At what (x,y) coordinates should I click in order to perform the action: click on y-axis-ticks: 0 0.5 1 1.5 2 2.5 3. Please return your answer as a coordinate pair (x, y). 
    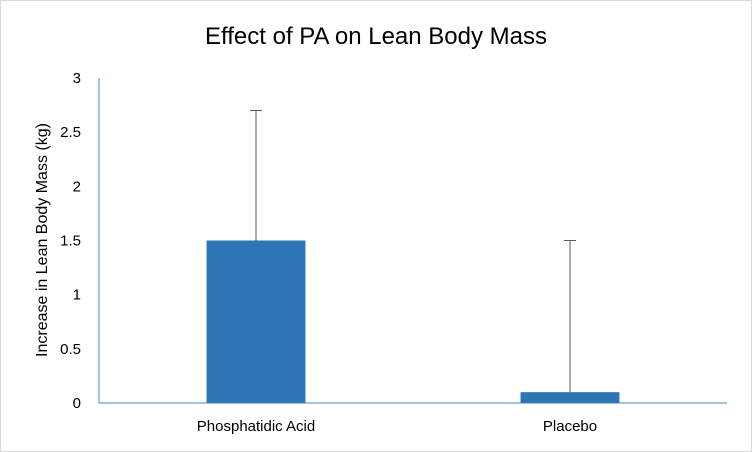
    Looking at the image, I should click on (70, 241).